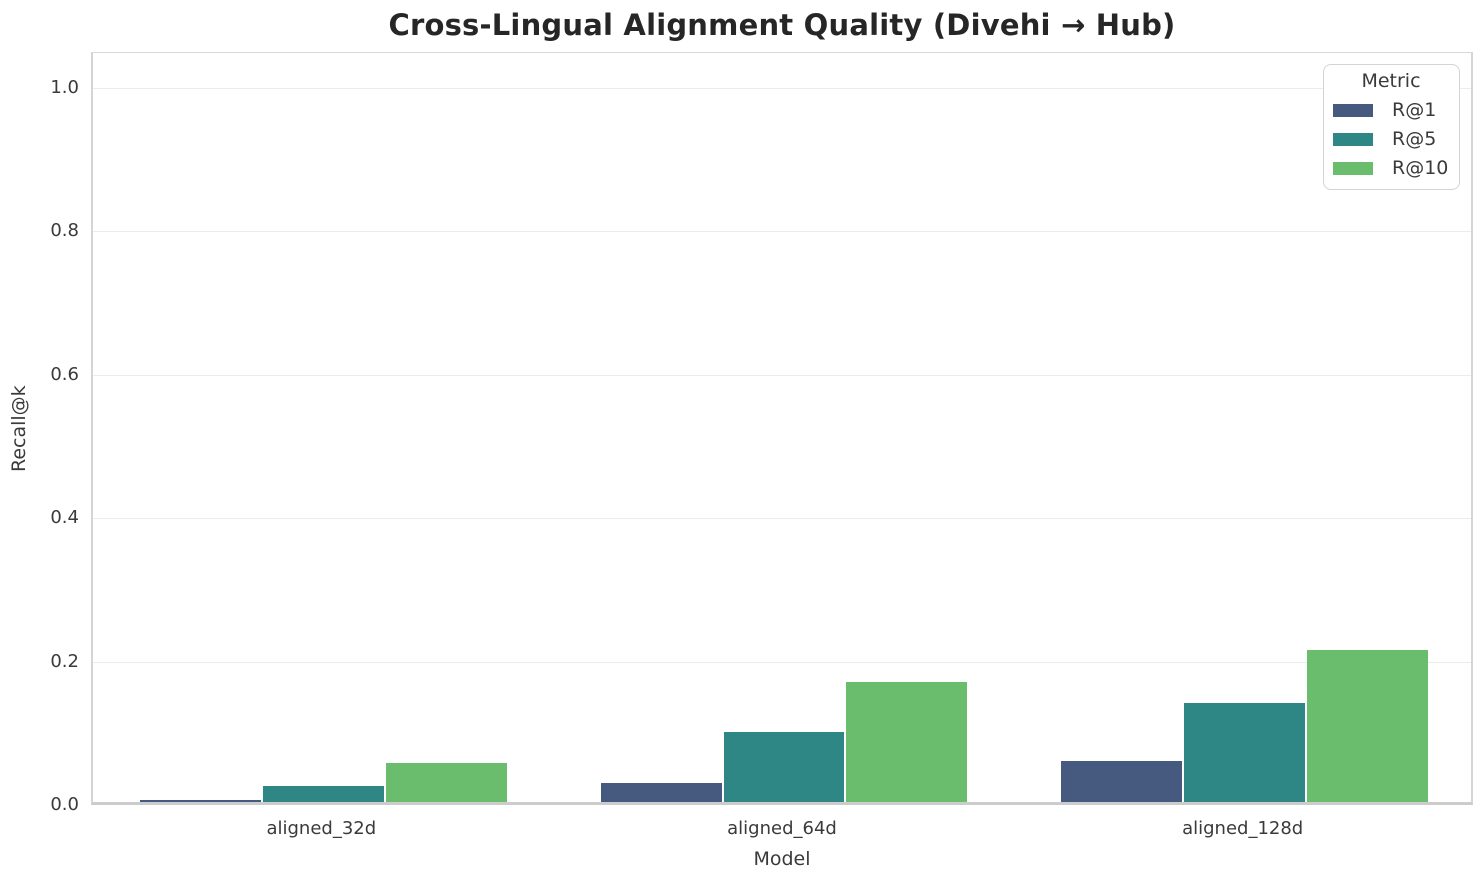 The width and height of the screenshot is (1484, 885). I want to click on y-tick-label: 0.6, so click(64, 374).